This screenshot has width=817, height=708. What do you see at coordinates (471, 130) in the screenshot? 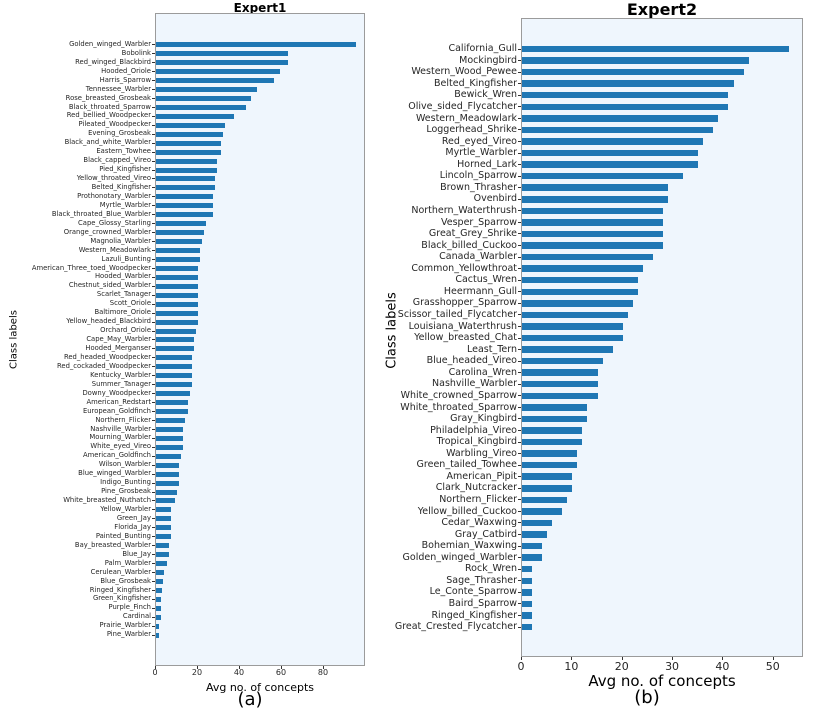
I see `y-tick-label: Loggerhead_Shrike` at bounding box center [471, 130].